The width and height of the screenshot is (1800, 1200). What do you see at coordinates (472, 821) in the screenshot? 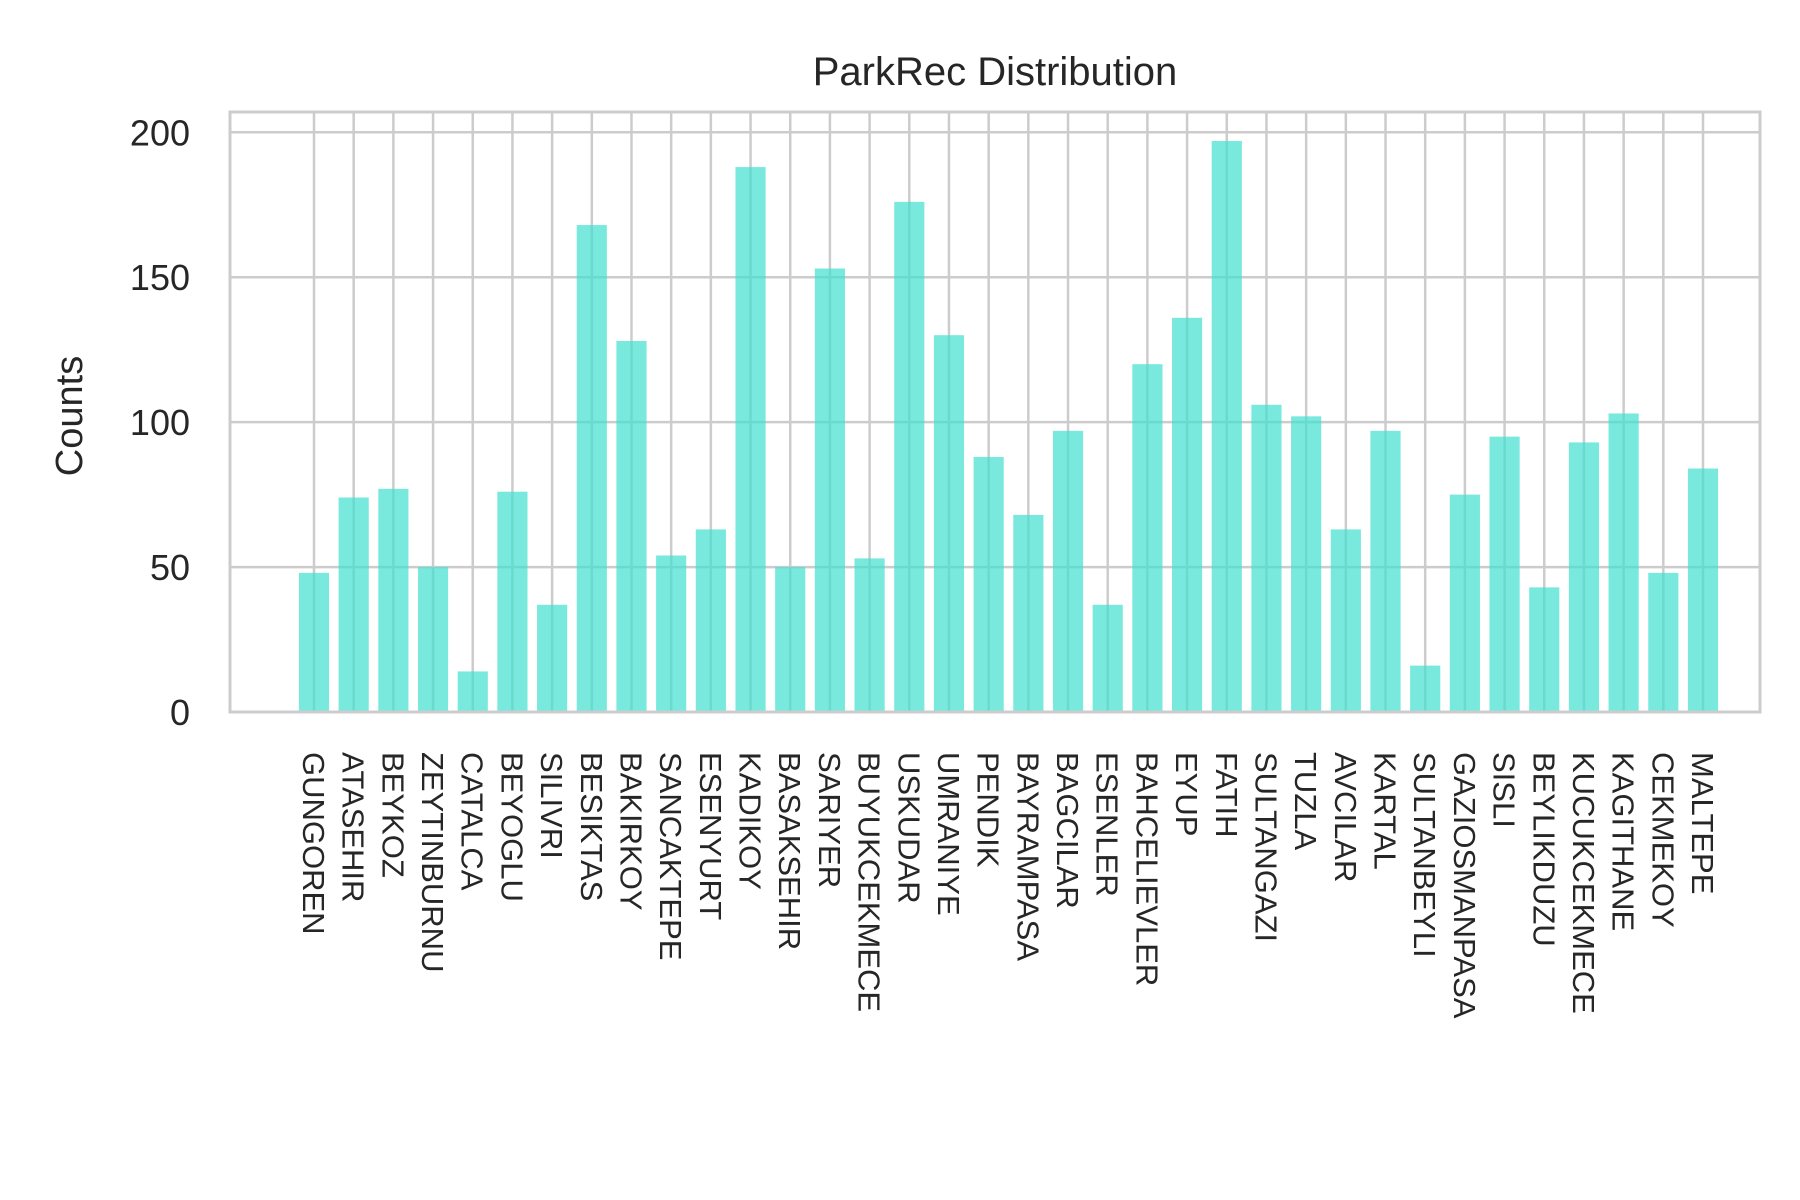
I see `x-tick-label: CATALCA` at bounding box center [472, 821].